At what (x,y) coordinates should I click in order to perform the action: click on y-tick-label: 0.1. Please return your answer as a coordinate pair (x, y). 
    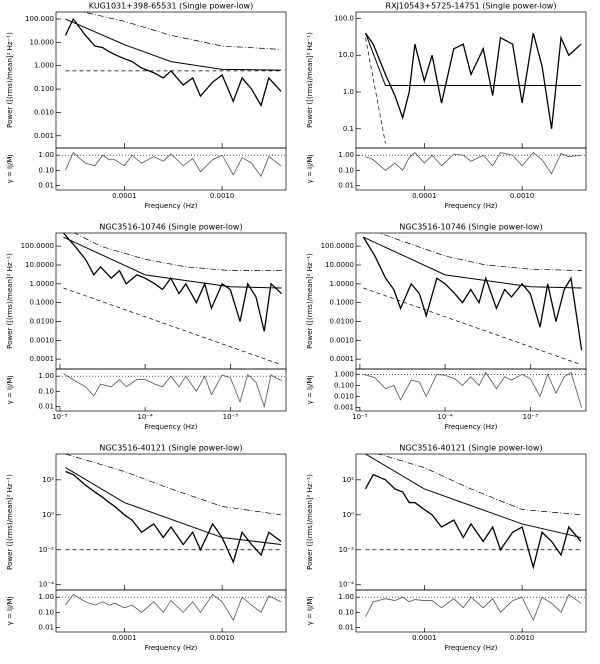
    Looking at the image, I should click on (348, 129).